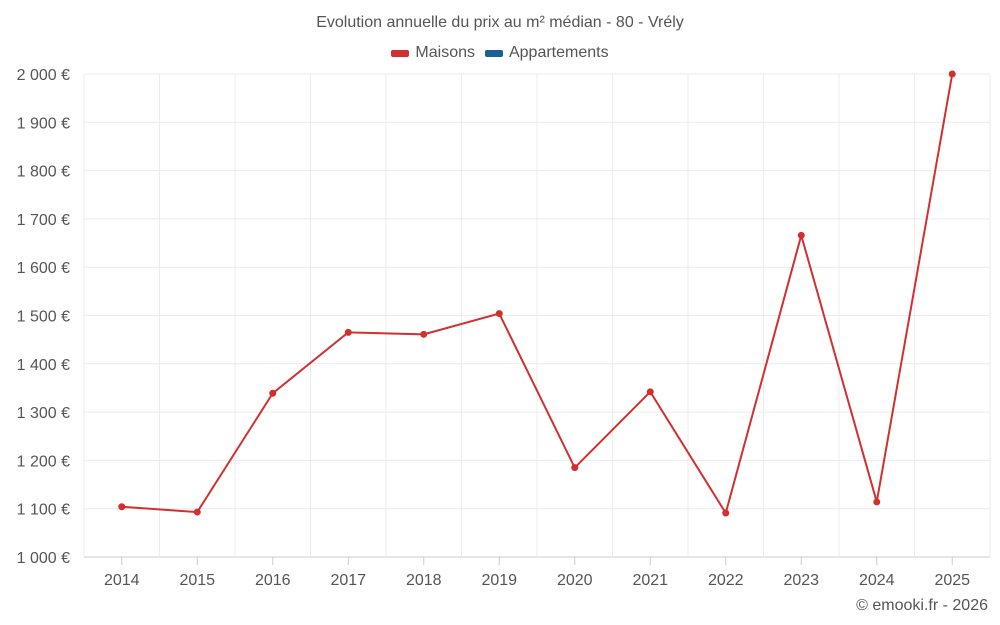 The image size is (1000, 625). I want to click on legend-item-appartements: Appartements, so click(546, 53).